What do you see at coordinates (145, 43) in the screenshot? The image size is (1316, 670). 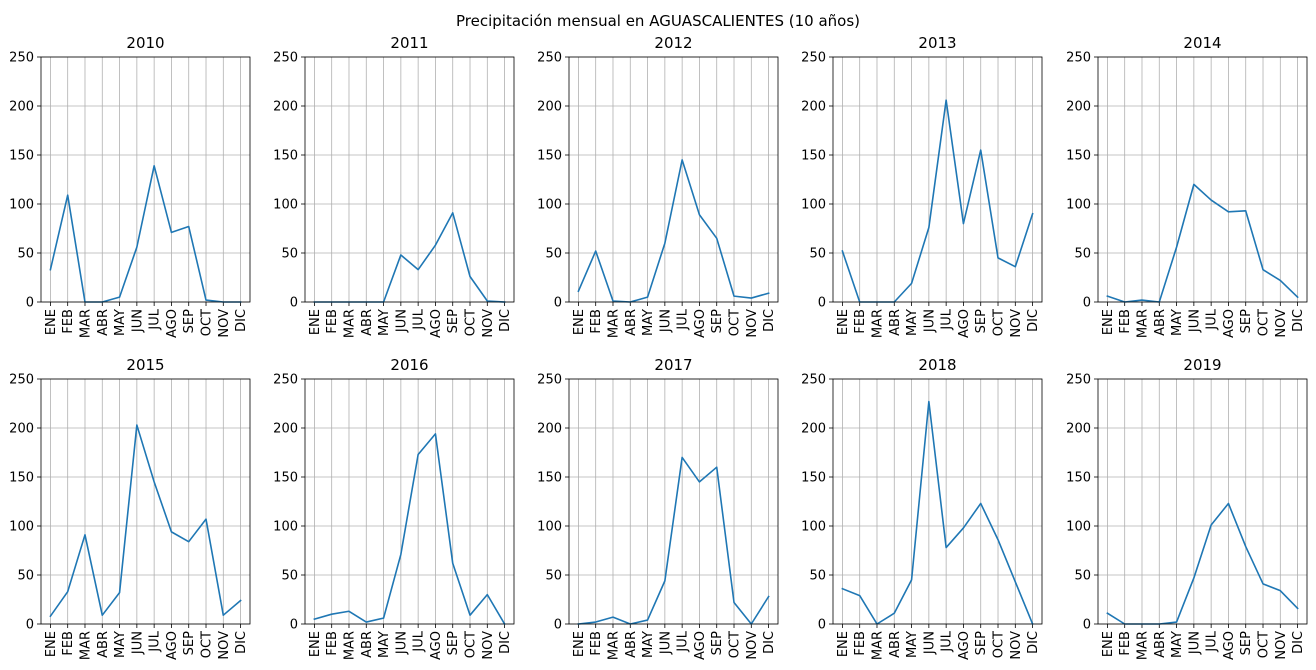 I see `panel-title: 2010` at bounding box center [145, 43].